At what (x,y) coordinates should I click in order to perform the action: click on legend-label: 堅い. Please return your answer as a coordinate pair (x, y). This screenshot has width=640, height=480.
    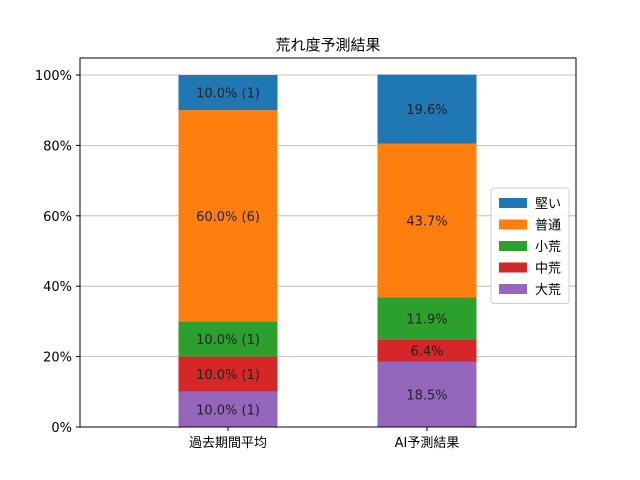
    Looking at the image, I should click on (548, 204).